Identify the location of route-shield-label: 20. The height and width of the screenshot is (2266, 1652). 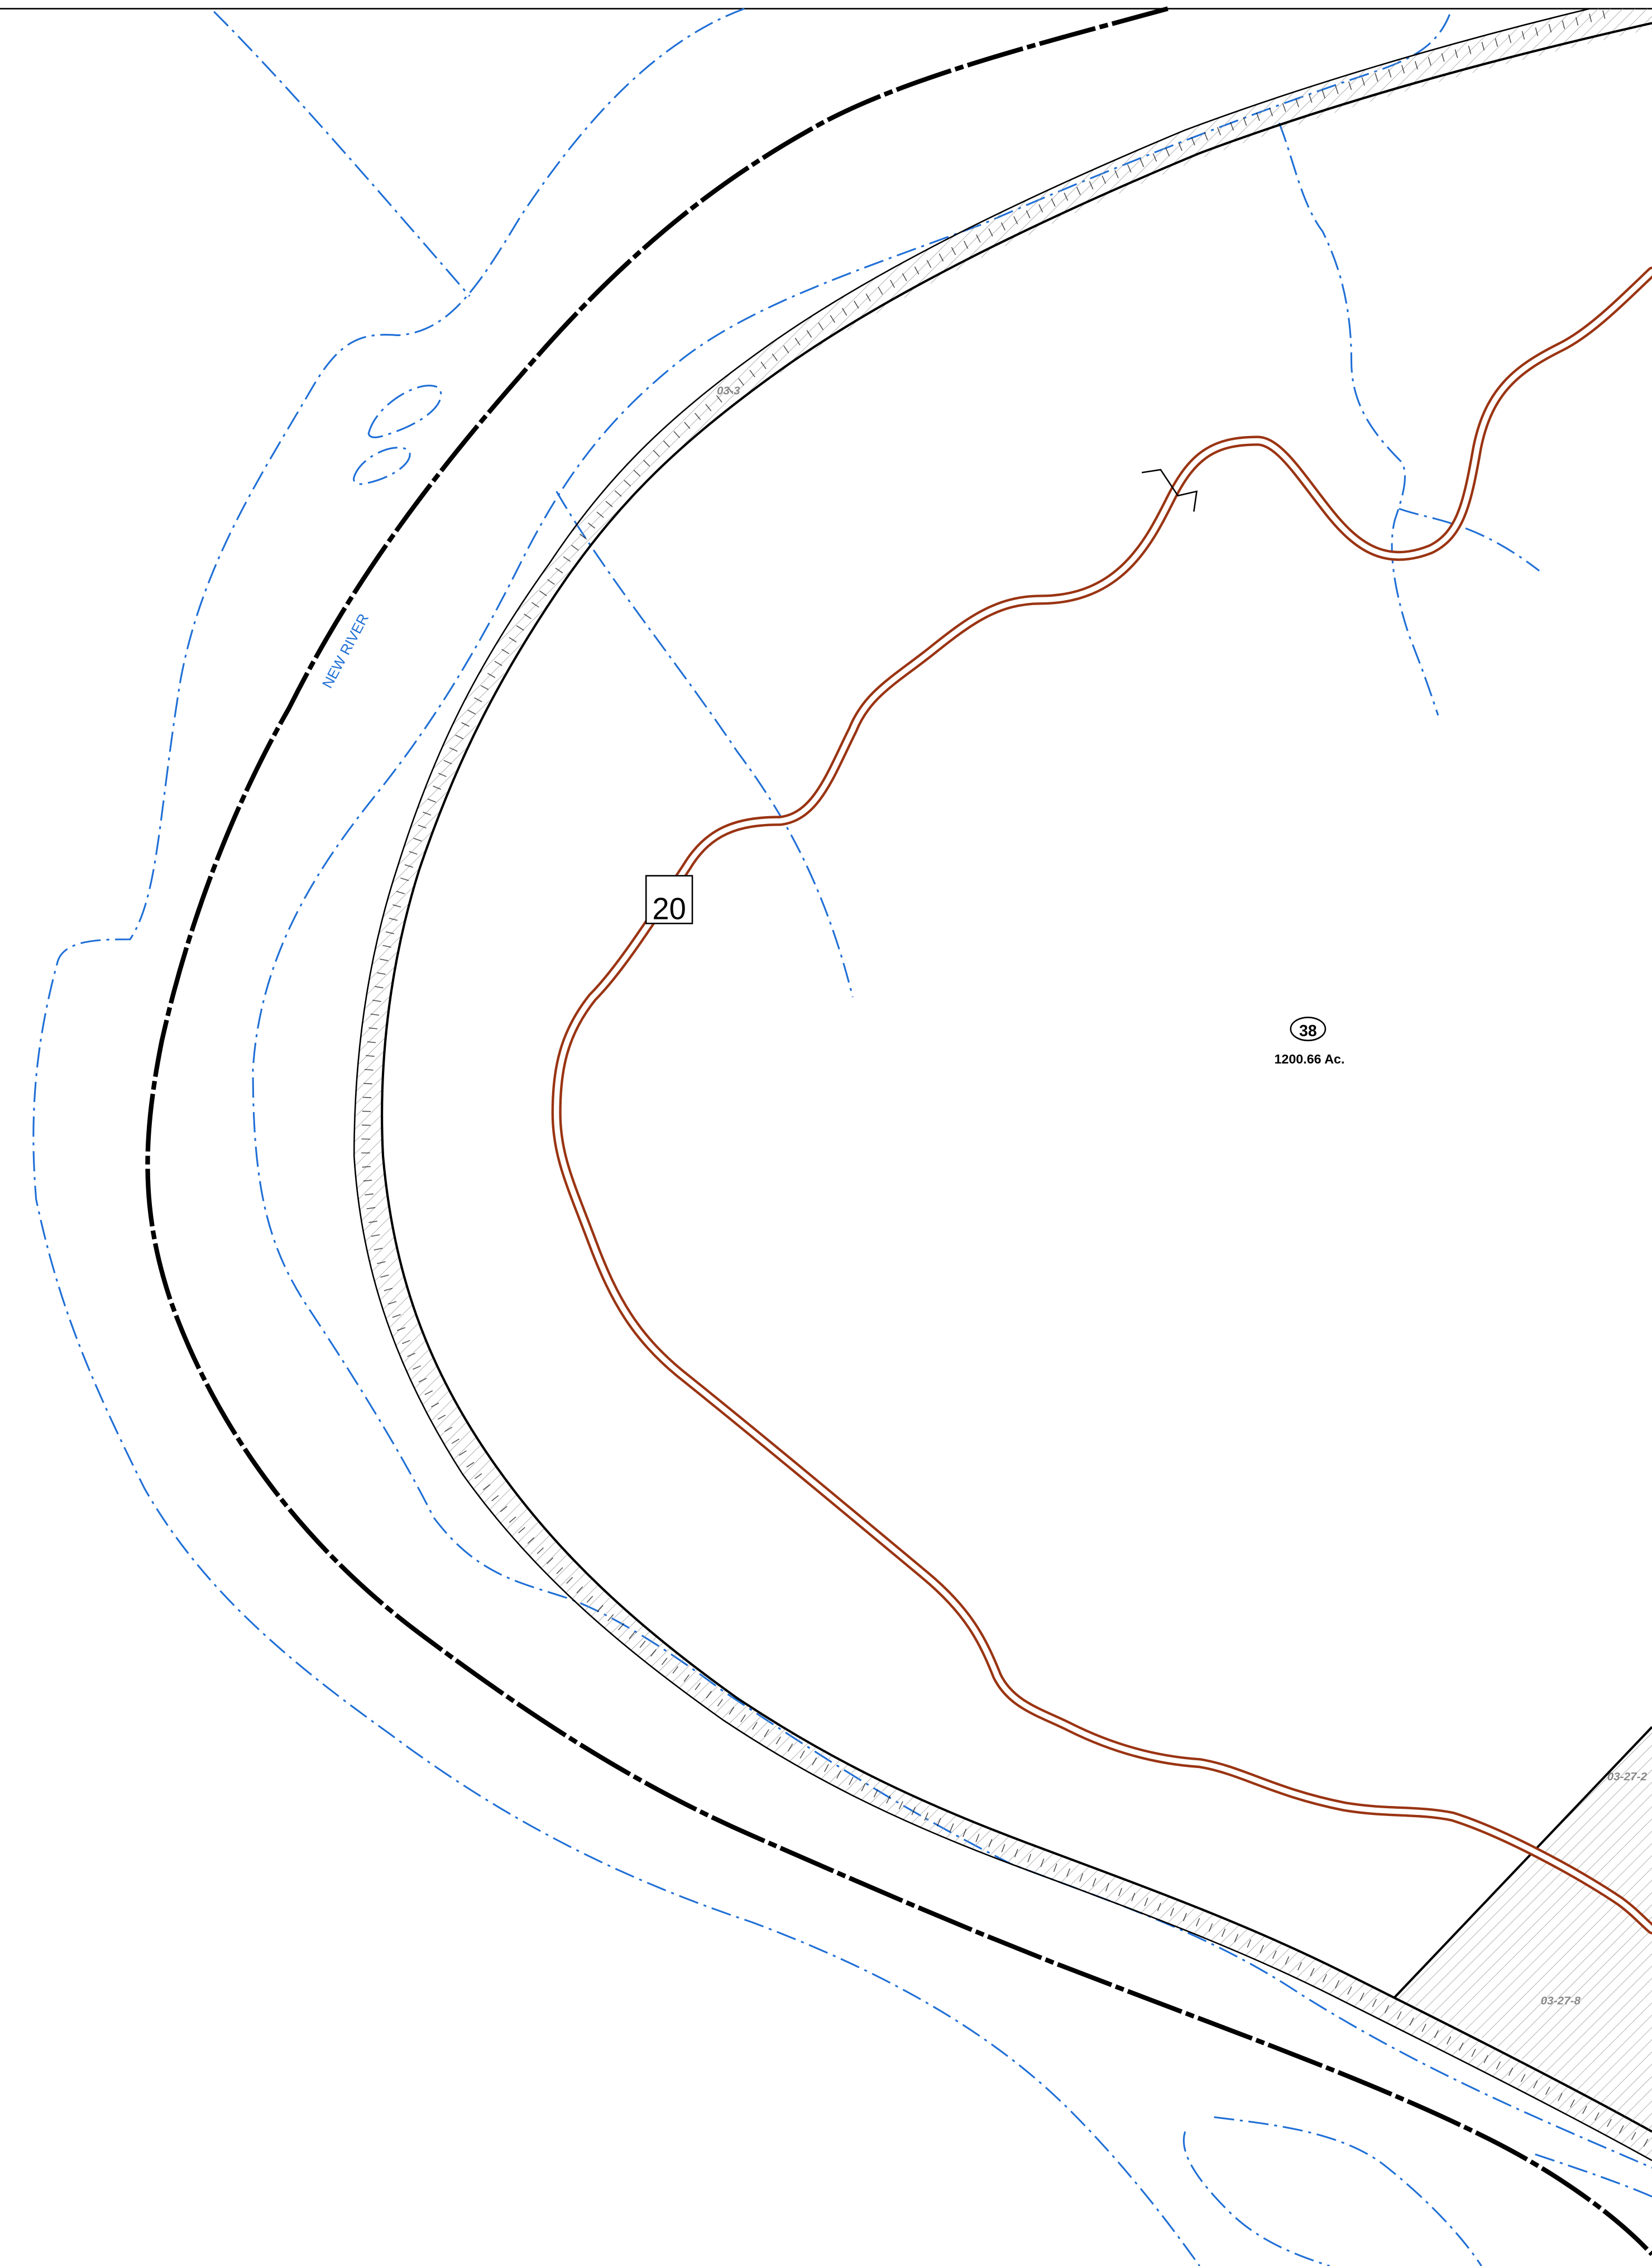
(669, 909).